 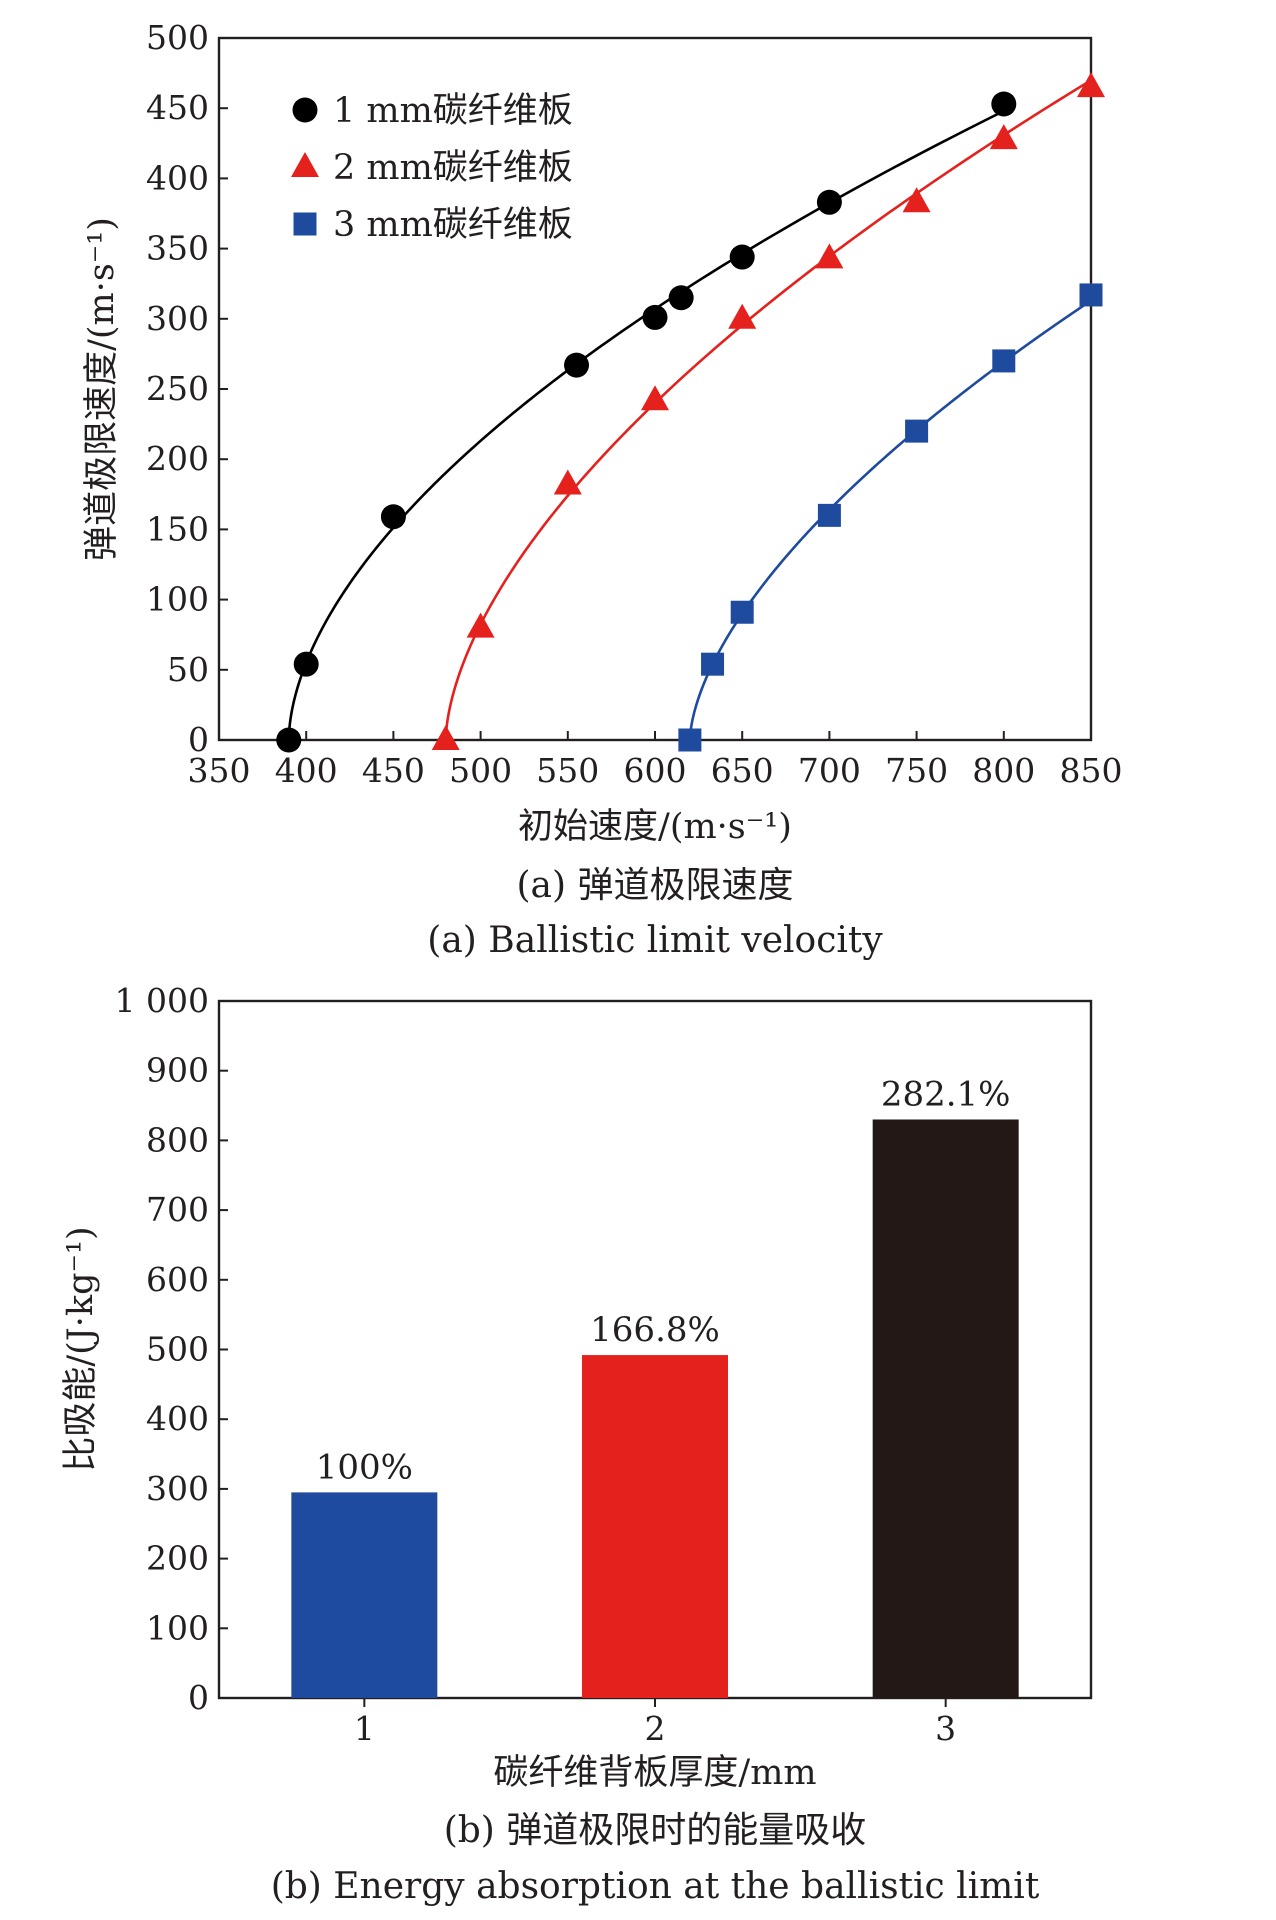 What do you see at coordinates (393, 770) in the screenshot?
I see `x-tick-label: 450` at bounding box center [393, 770].